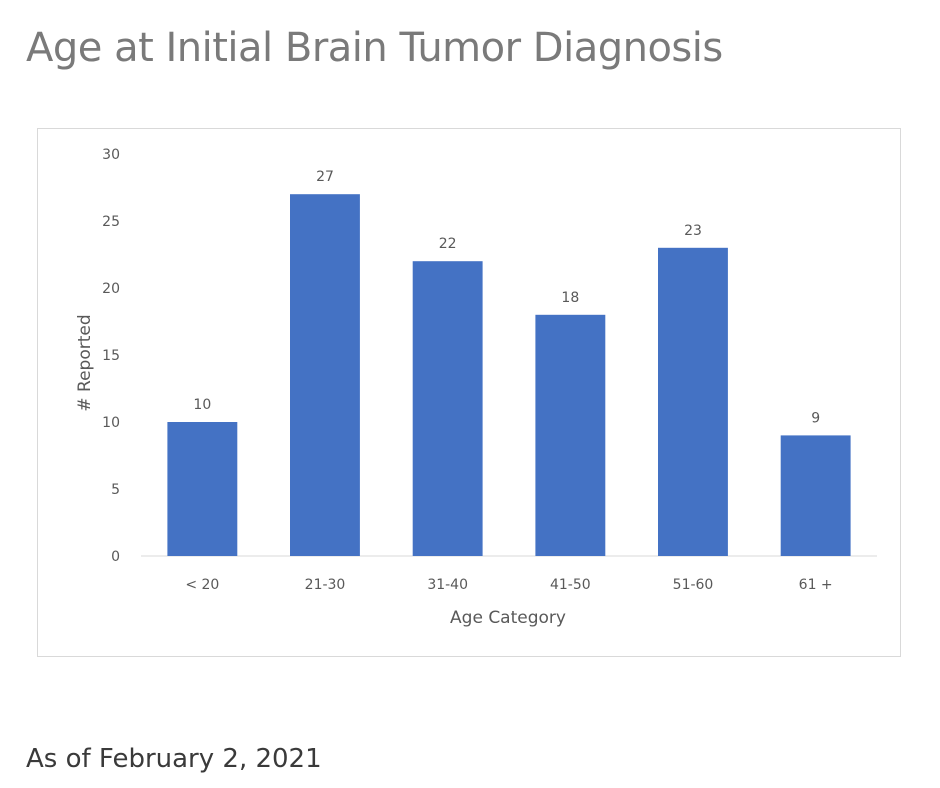  What do you see at coordinates (202, 405) in the screenshot?
I see `data-label: 10` at bounding box center [202, 405].